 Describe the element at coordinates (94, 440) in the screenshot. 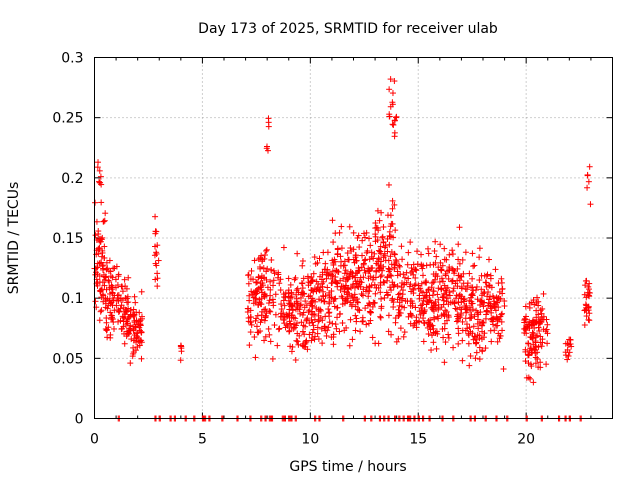

I see `x-tick-label: 0` at that location.